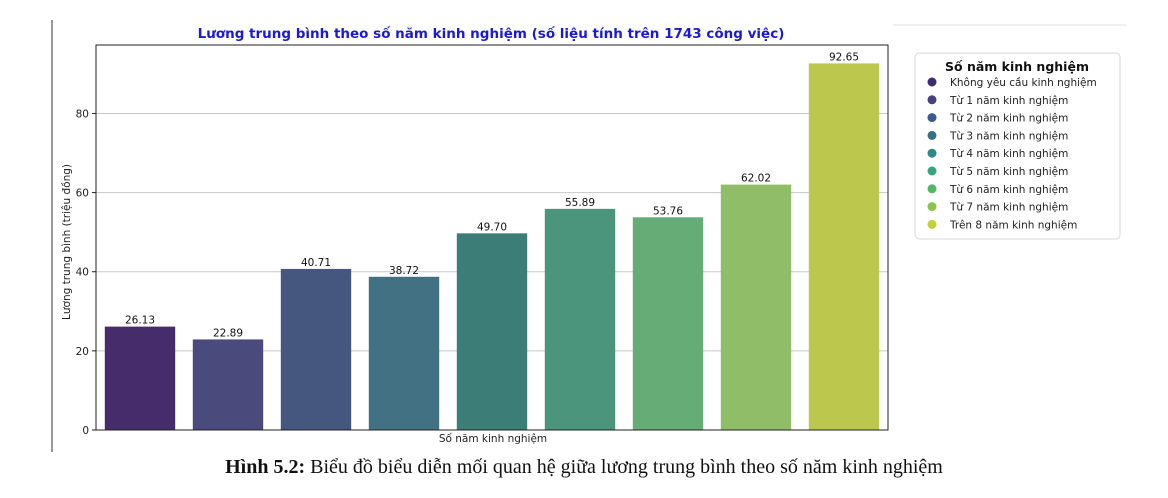 The image size is (1168, 498). What do you see at coordinates (82, 194) in the screenshot?
I see `y-tick-label: 60` at bounding box center [82, 194].